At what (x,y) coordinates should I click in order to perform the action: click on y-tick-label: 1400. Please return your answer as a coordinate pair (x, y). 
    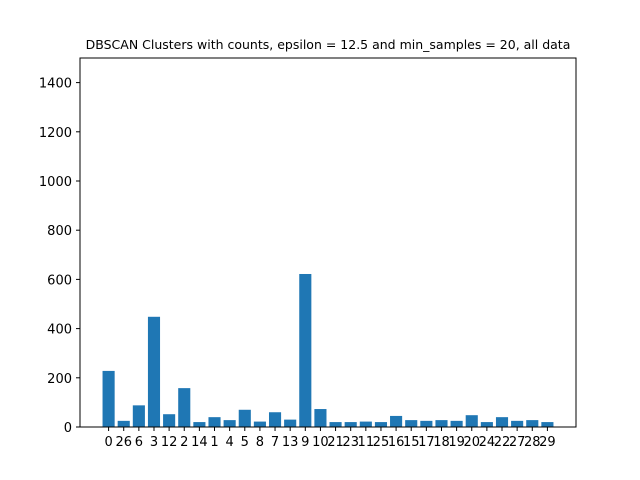
    Looking at the image, I should click on (55, 84).